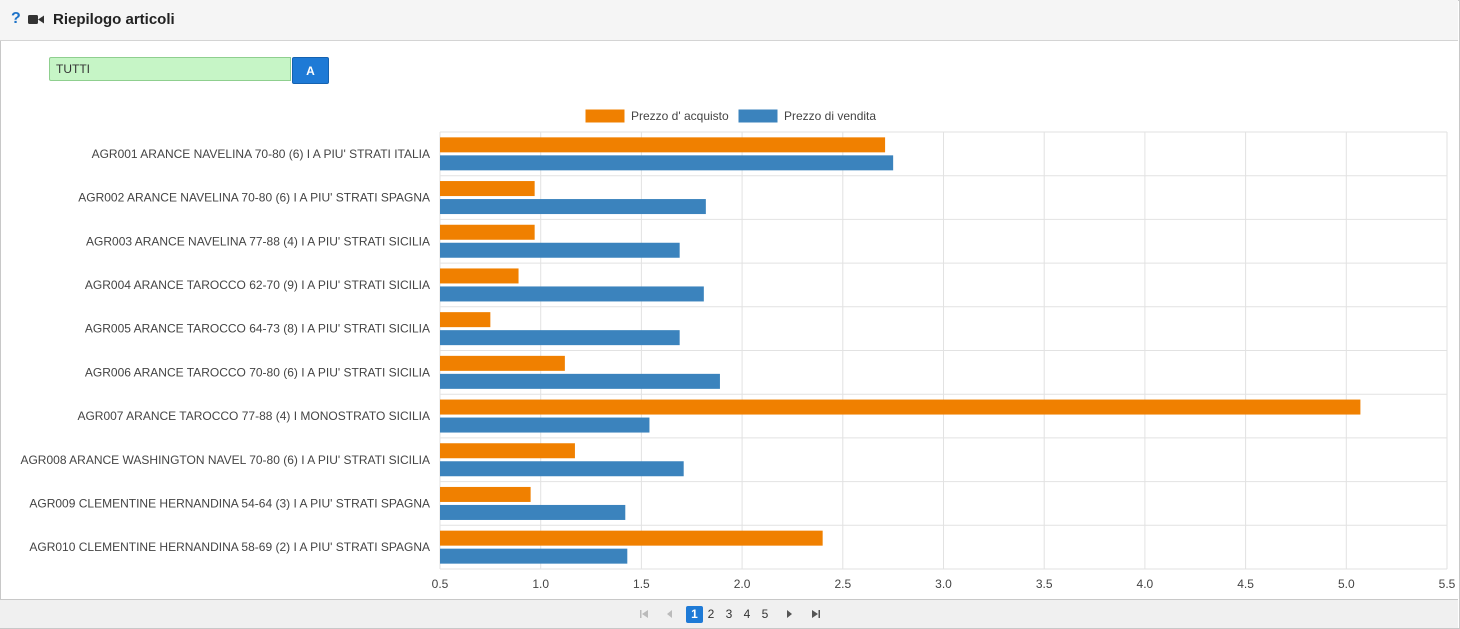  I want to click on x-tick-label: 3.0, so click(943, 584).